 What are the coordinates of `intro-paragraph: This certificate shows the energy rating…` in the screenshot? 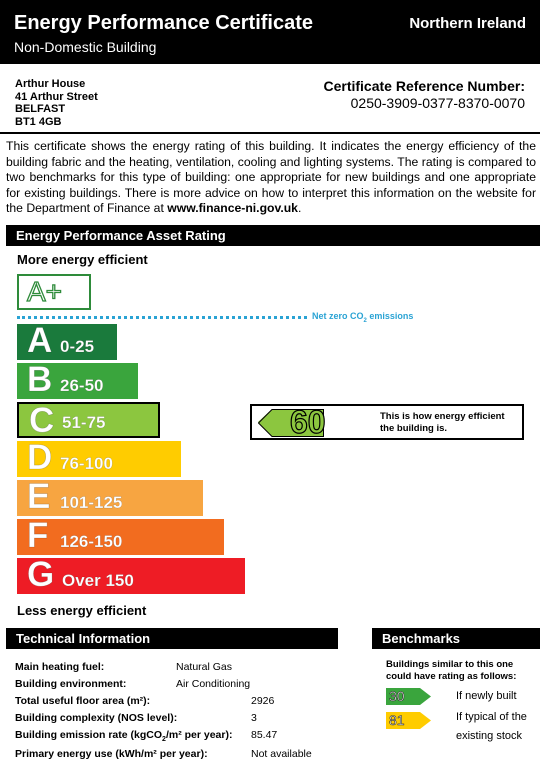 It's located at (271, 178).